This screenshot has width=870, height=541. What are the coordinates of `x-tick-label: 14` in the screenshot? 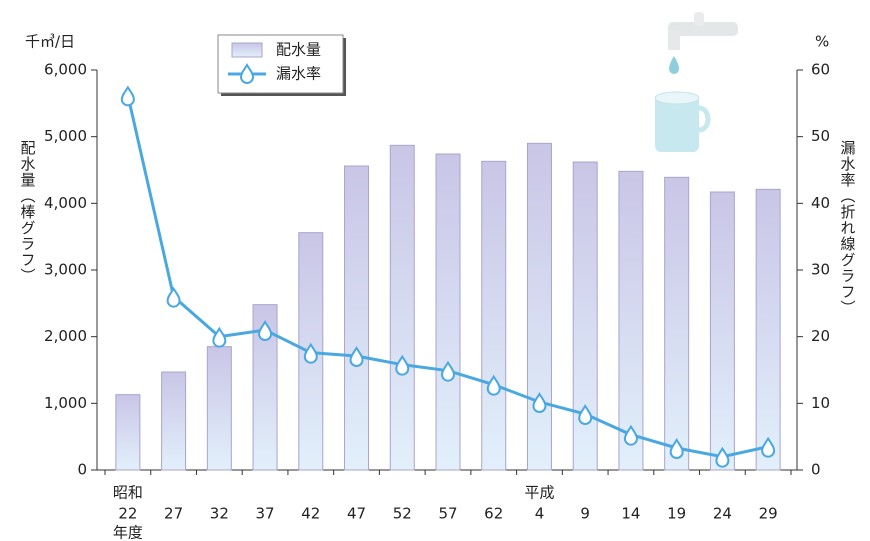 It's located at (630, 514).